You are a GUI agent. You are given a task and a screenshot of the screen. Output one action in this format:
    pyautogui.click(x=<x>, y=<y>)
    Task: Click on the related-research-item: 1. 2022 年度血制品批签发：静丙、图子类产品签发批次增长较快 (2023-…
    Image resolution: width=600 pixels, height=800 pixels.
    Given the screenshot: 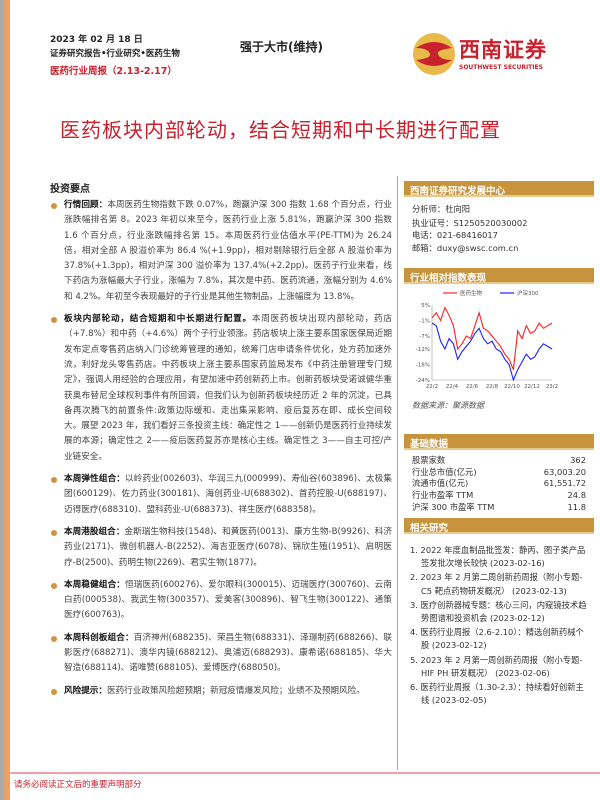 What is the action you would take?
    pyautogui.click(x=498, y=557)
    